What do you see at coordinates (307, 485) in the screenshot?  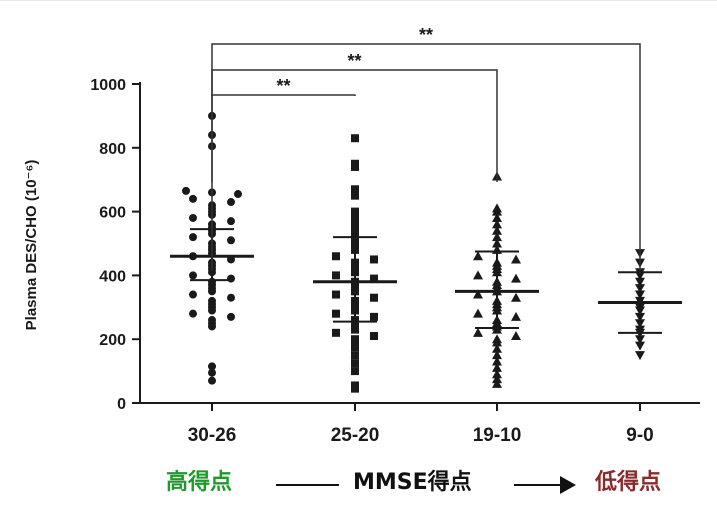 I see `caption-dash` at bounding box center [307, 485].